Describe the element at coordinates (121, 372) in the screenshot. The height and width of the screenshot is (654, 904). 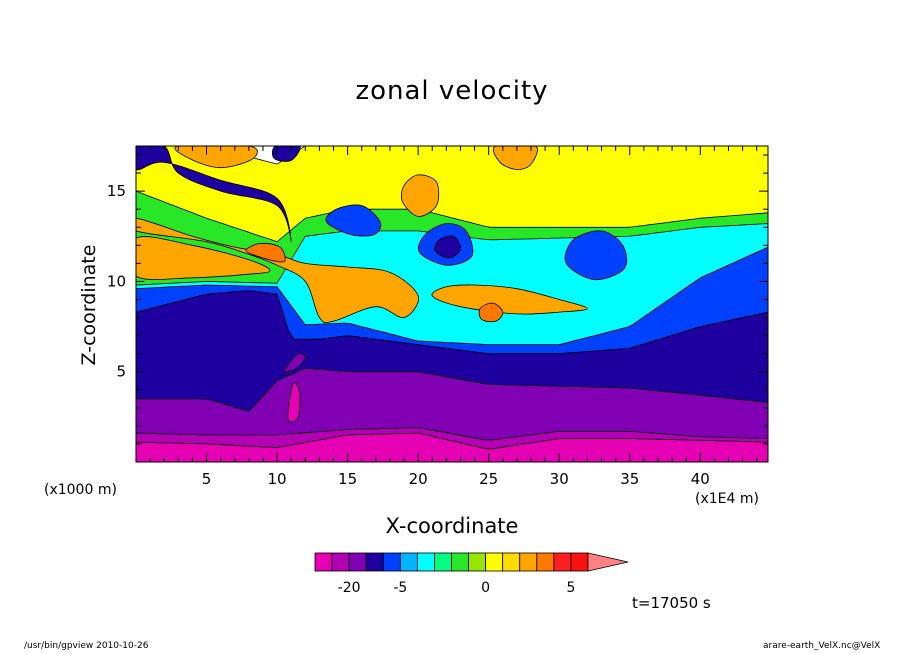
I see `y-tick-label: 5` at that location.